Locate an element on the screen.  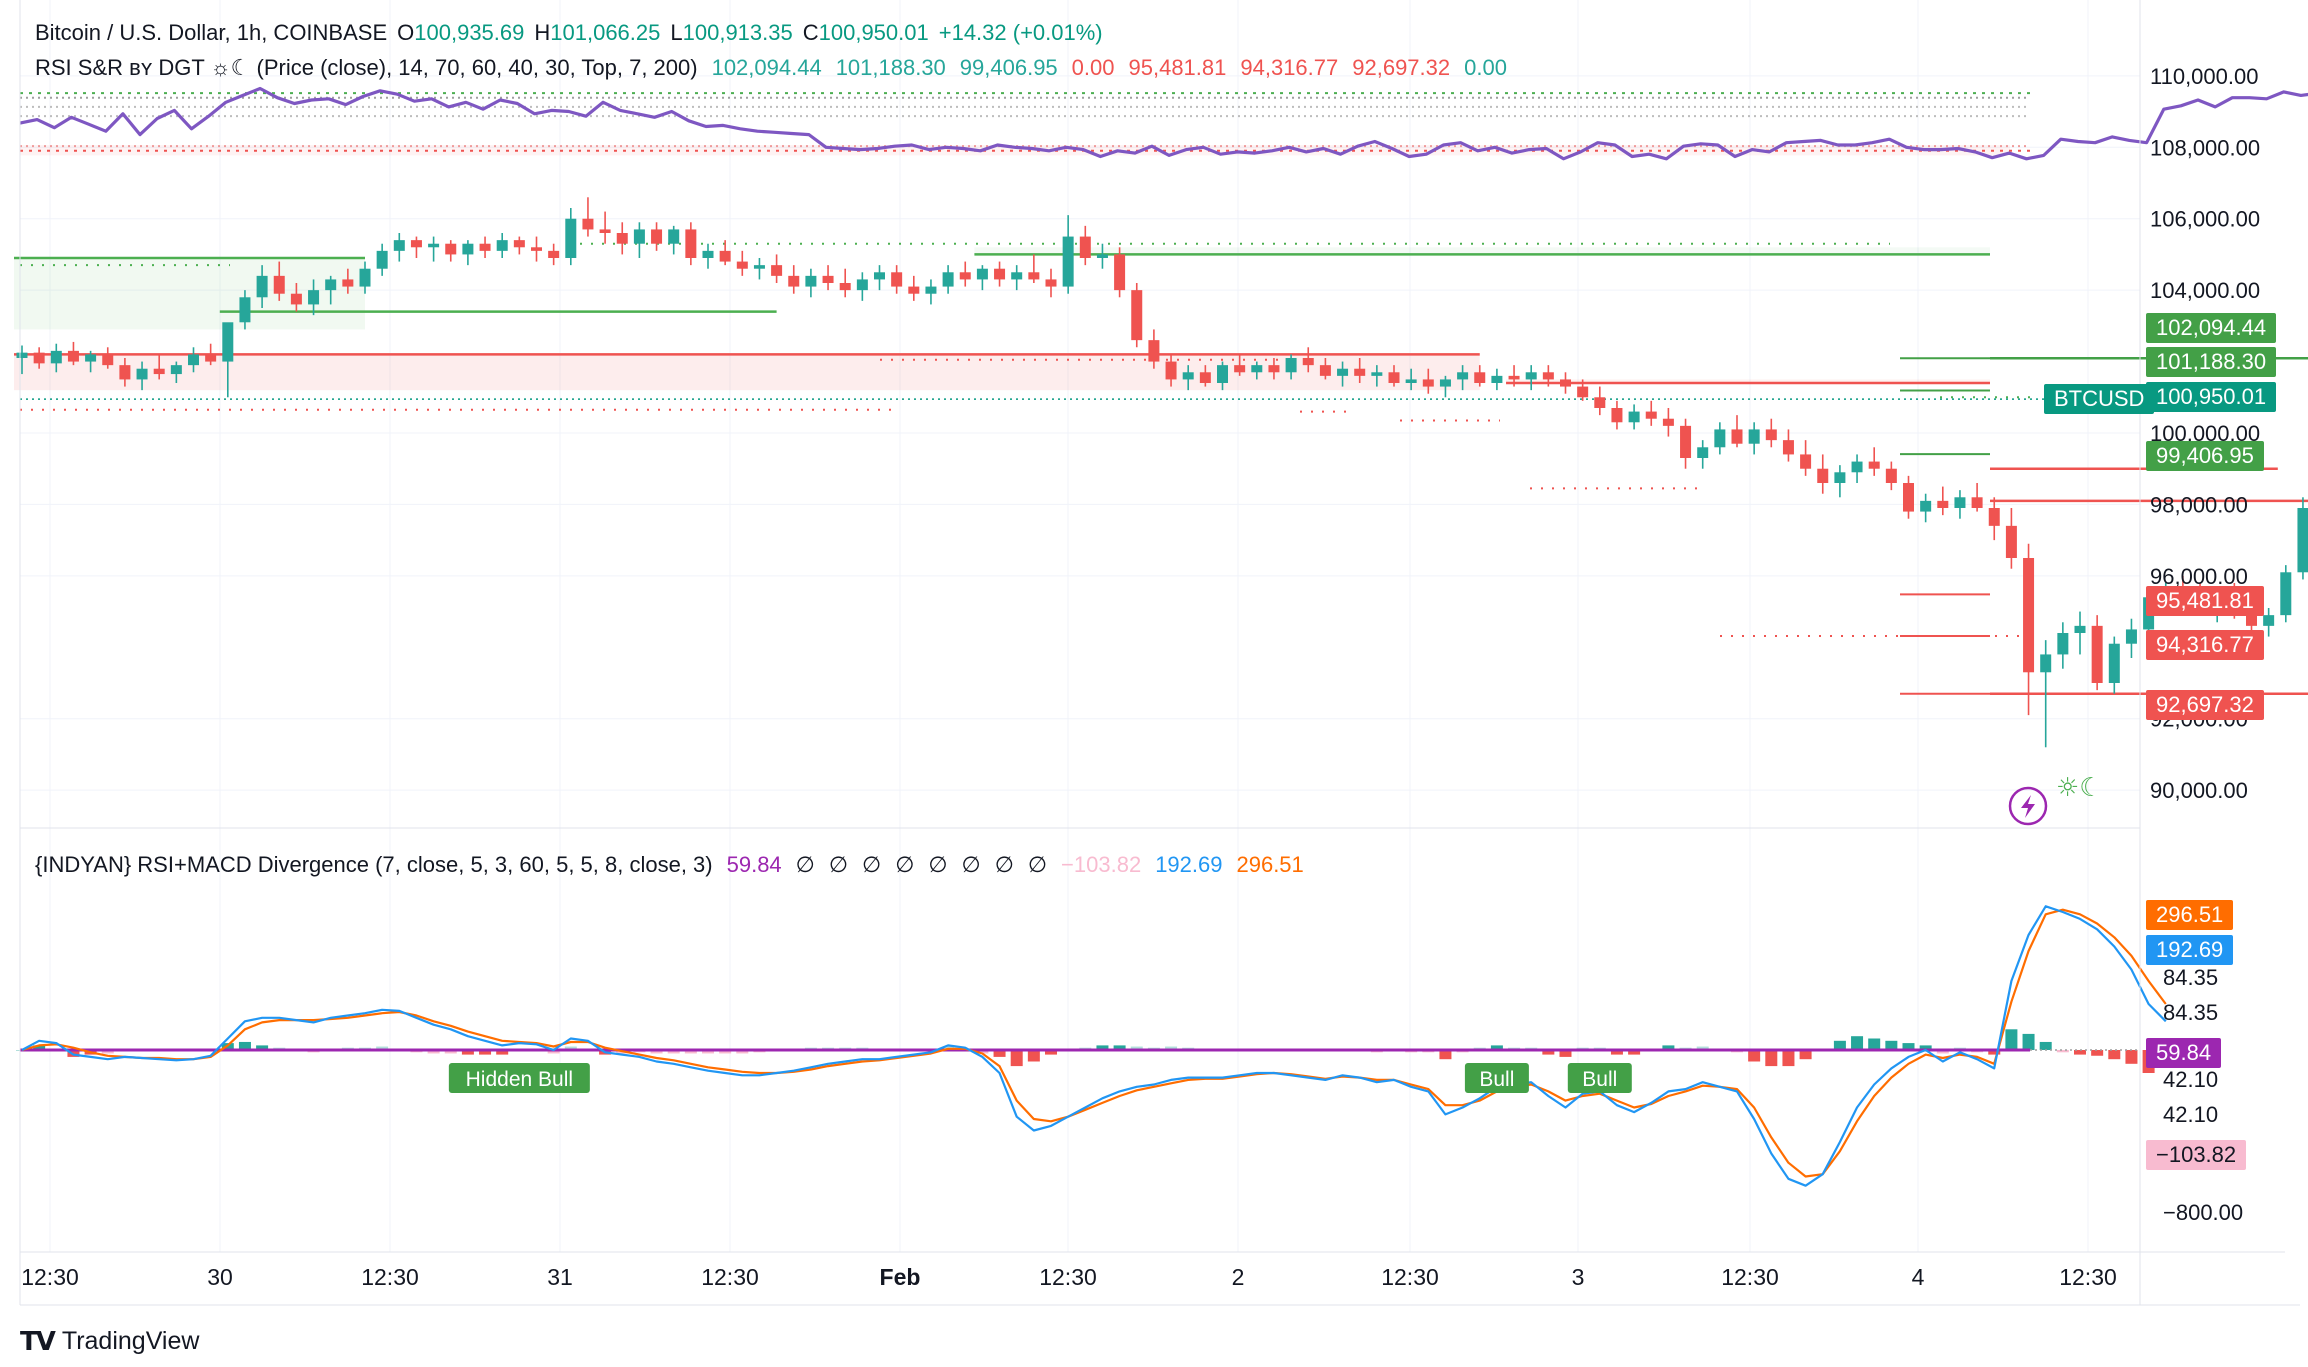
tradingview-logo-text: TradingView is located at coordinates (130, 1341).